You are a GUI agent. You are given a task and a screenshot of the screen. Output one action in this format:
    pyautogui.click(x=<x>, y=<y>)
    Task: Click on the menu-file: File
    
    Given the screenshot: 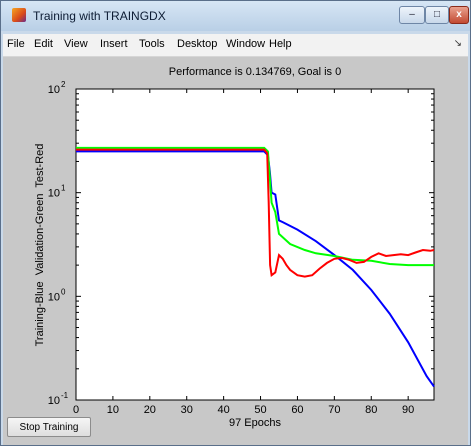 What is the action you would take?
    pyautogui.click(x=16, y=44)
    